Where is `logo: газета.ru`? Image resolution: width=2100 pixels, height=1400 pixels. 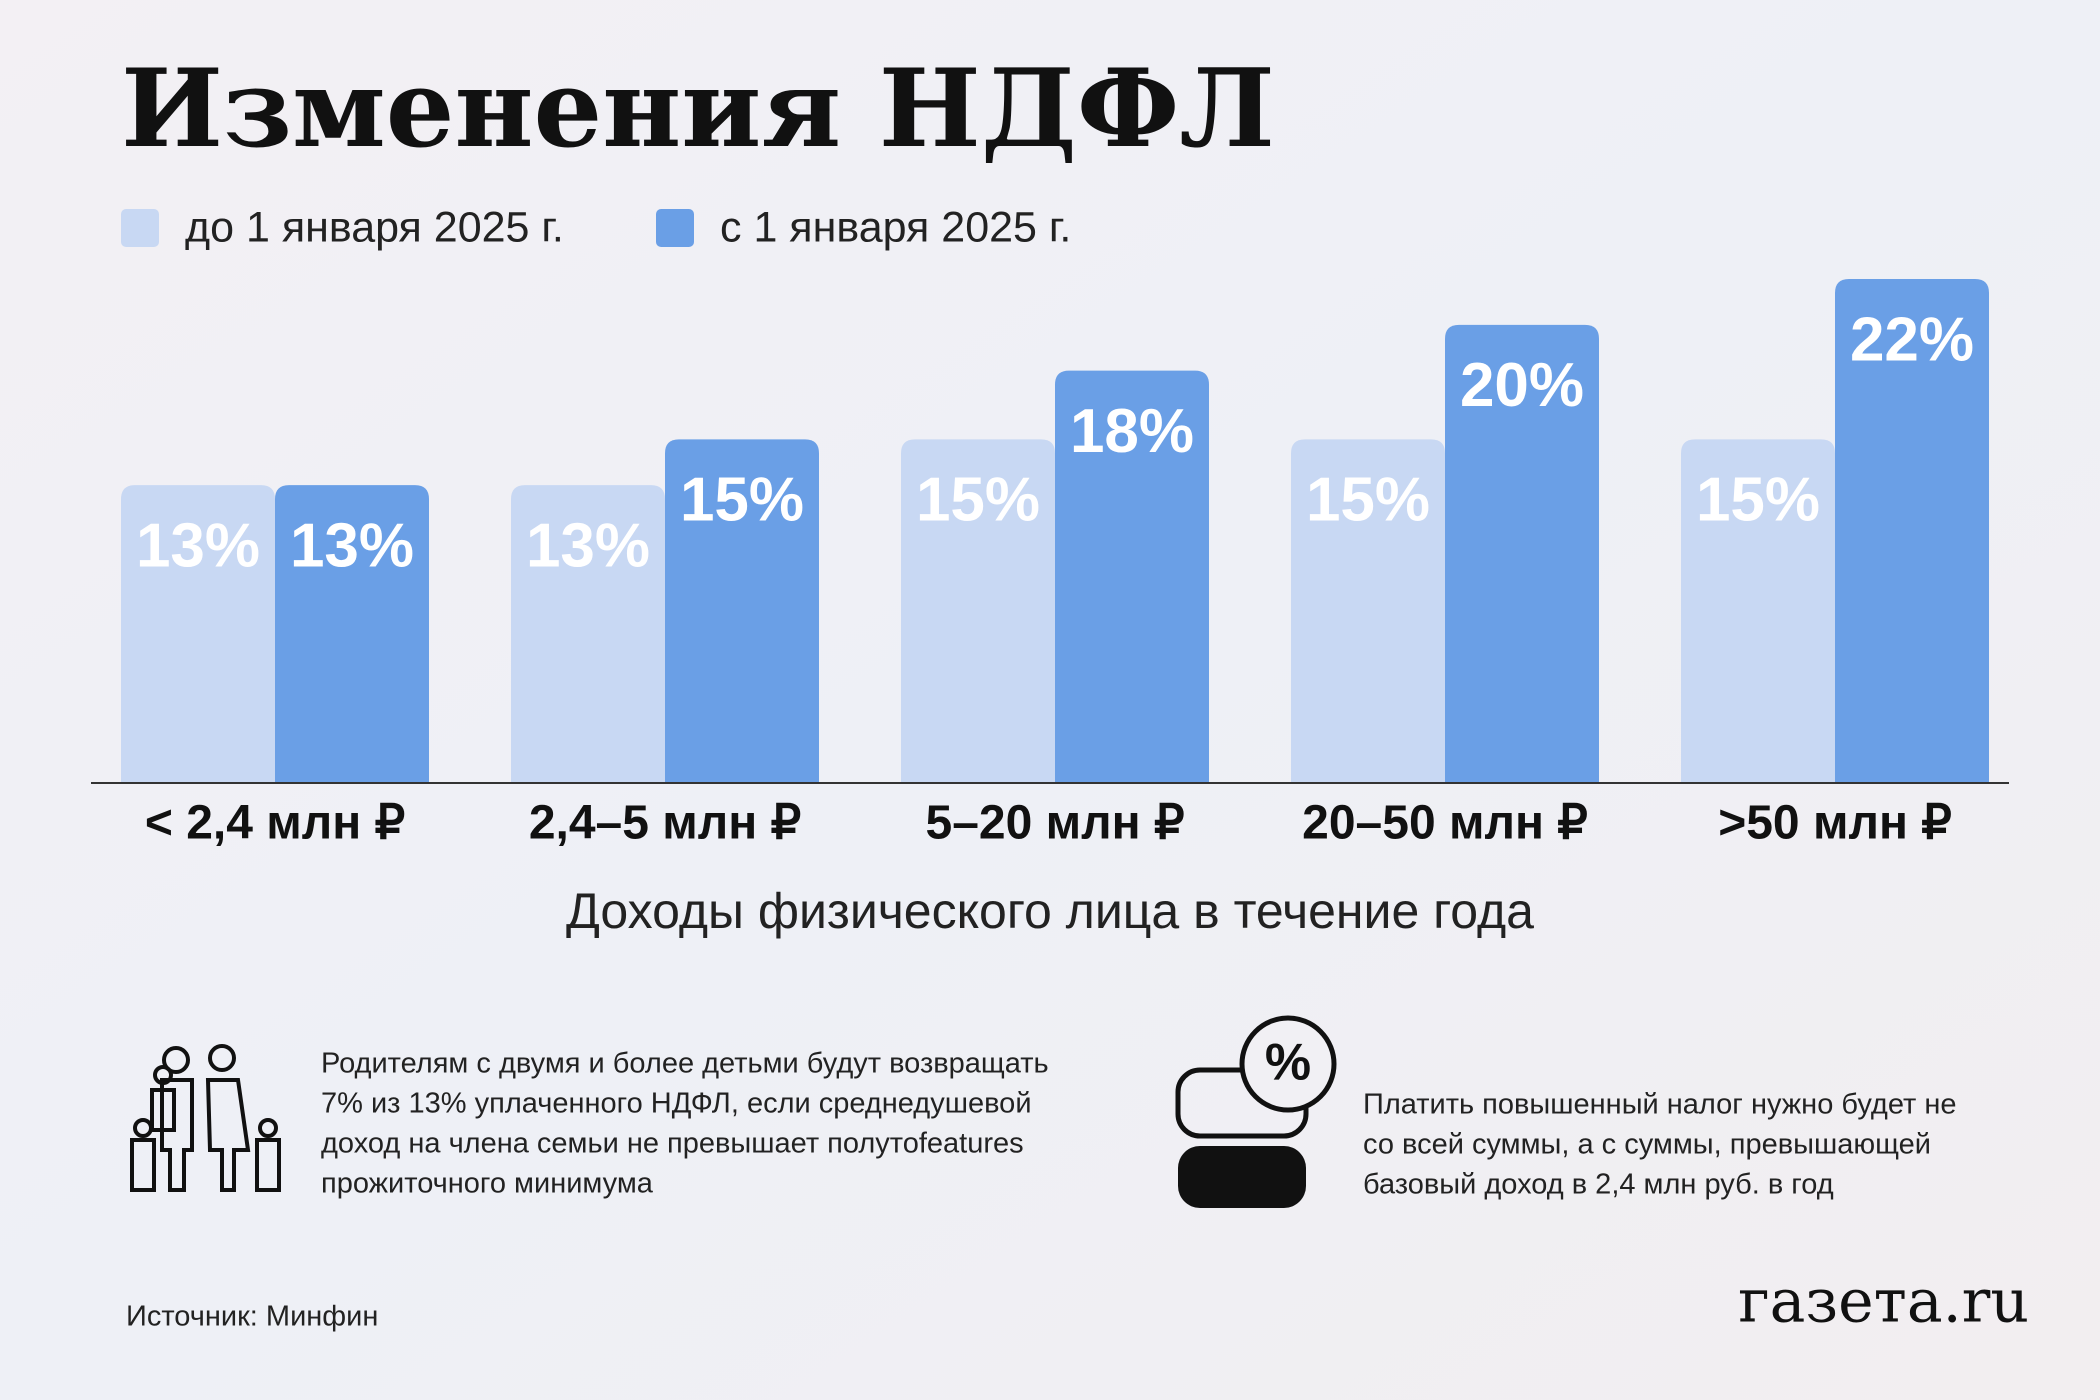 logo: газета.ru is located at coordinates (1883, 1302).